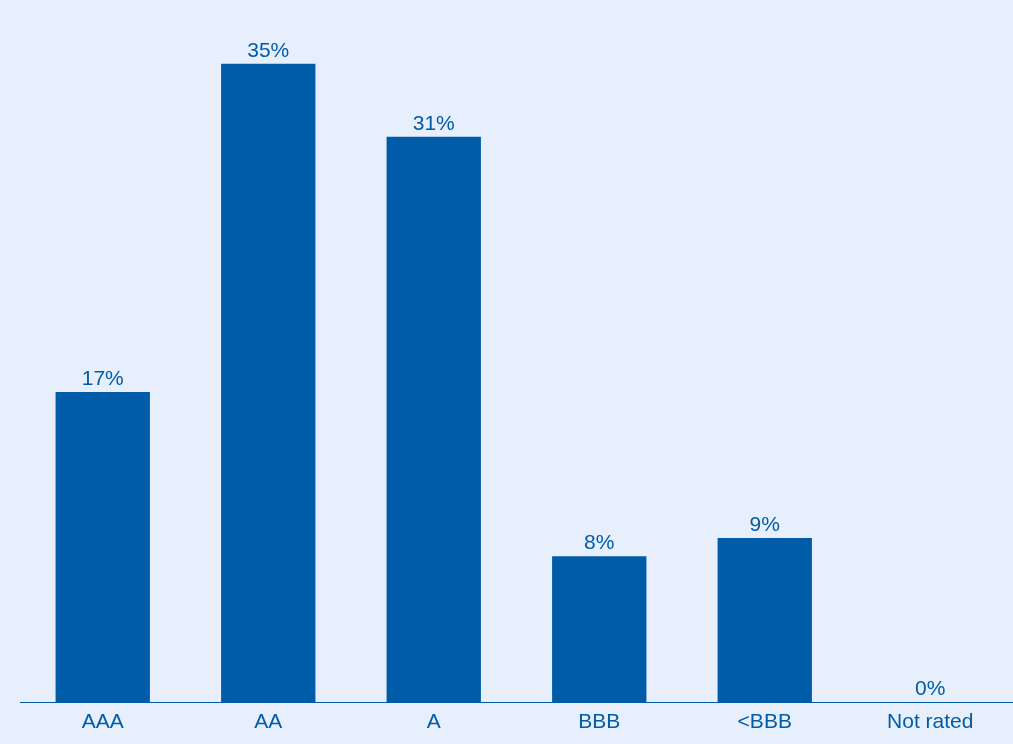 The height and width of the screenshot is (744, 1013). What do you see at coordinates (268, 721) in the screenshot?
I see `x-tick-label: AA` at bounding box center [268, 721].